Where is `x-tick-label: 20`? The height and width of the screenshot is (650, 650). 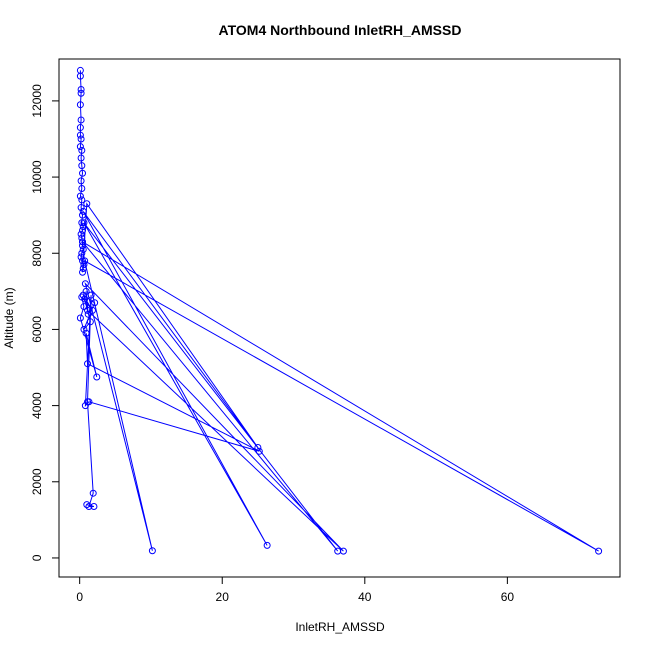 x-tick-label: 20 is located at coordinates (223, 597).